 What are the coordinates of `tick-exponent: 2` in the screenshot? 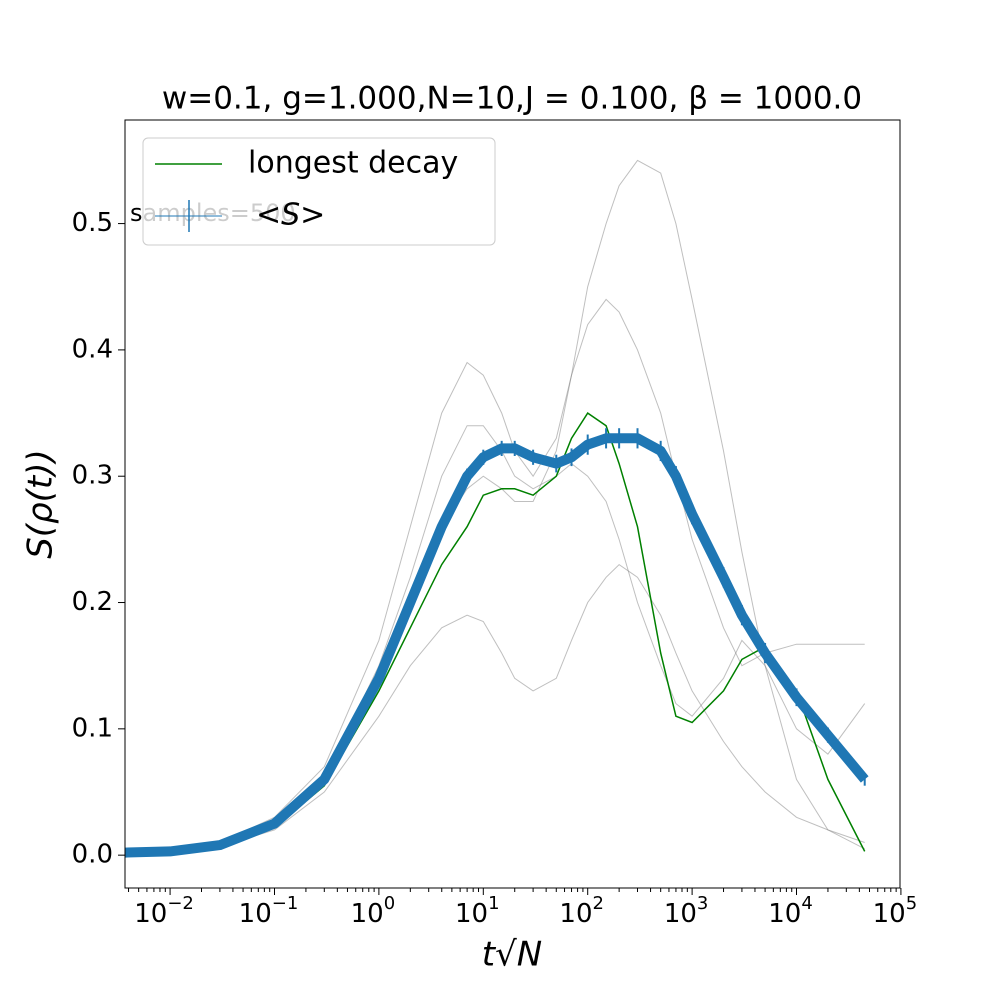 It's located at (598, 903).